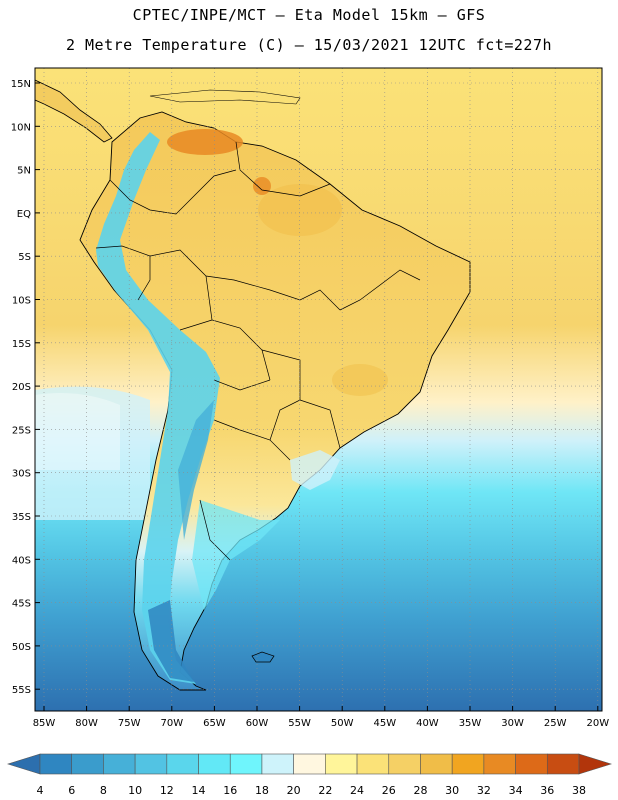 The height and width of the screenshot is (800, 618). What do you see at coordinates (427, 723) in the screenshot?
I see `lon-label: 40W` at bounding box center [427, 723].